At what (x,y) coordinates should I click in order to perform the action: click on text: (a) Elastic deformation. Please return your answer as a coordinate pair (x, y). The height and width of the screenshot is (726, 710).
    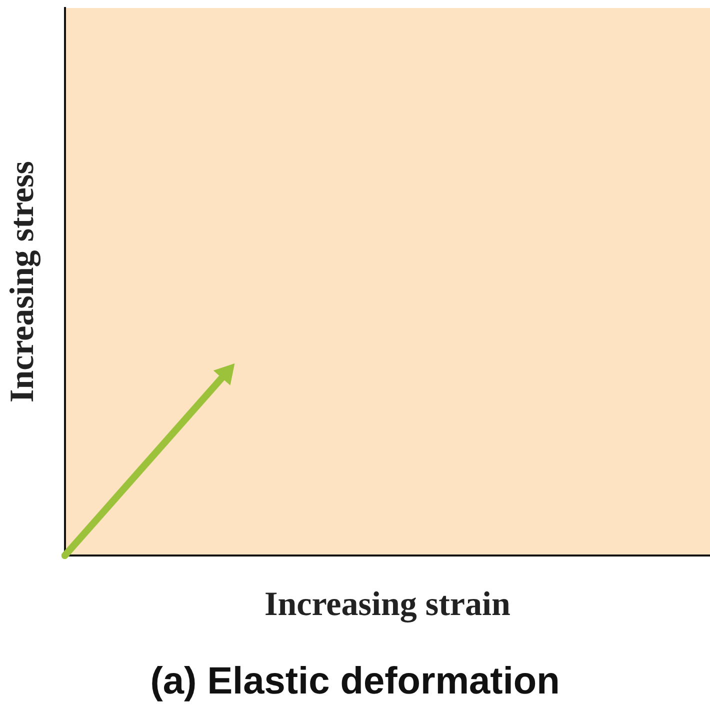
    Looking at the image, I should click on (355, 681).